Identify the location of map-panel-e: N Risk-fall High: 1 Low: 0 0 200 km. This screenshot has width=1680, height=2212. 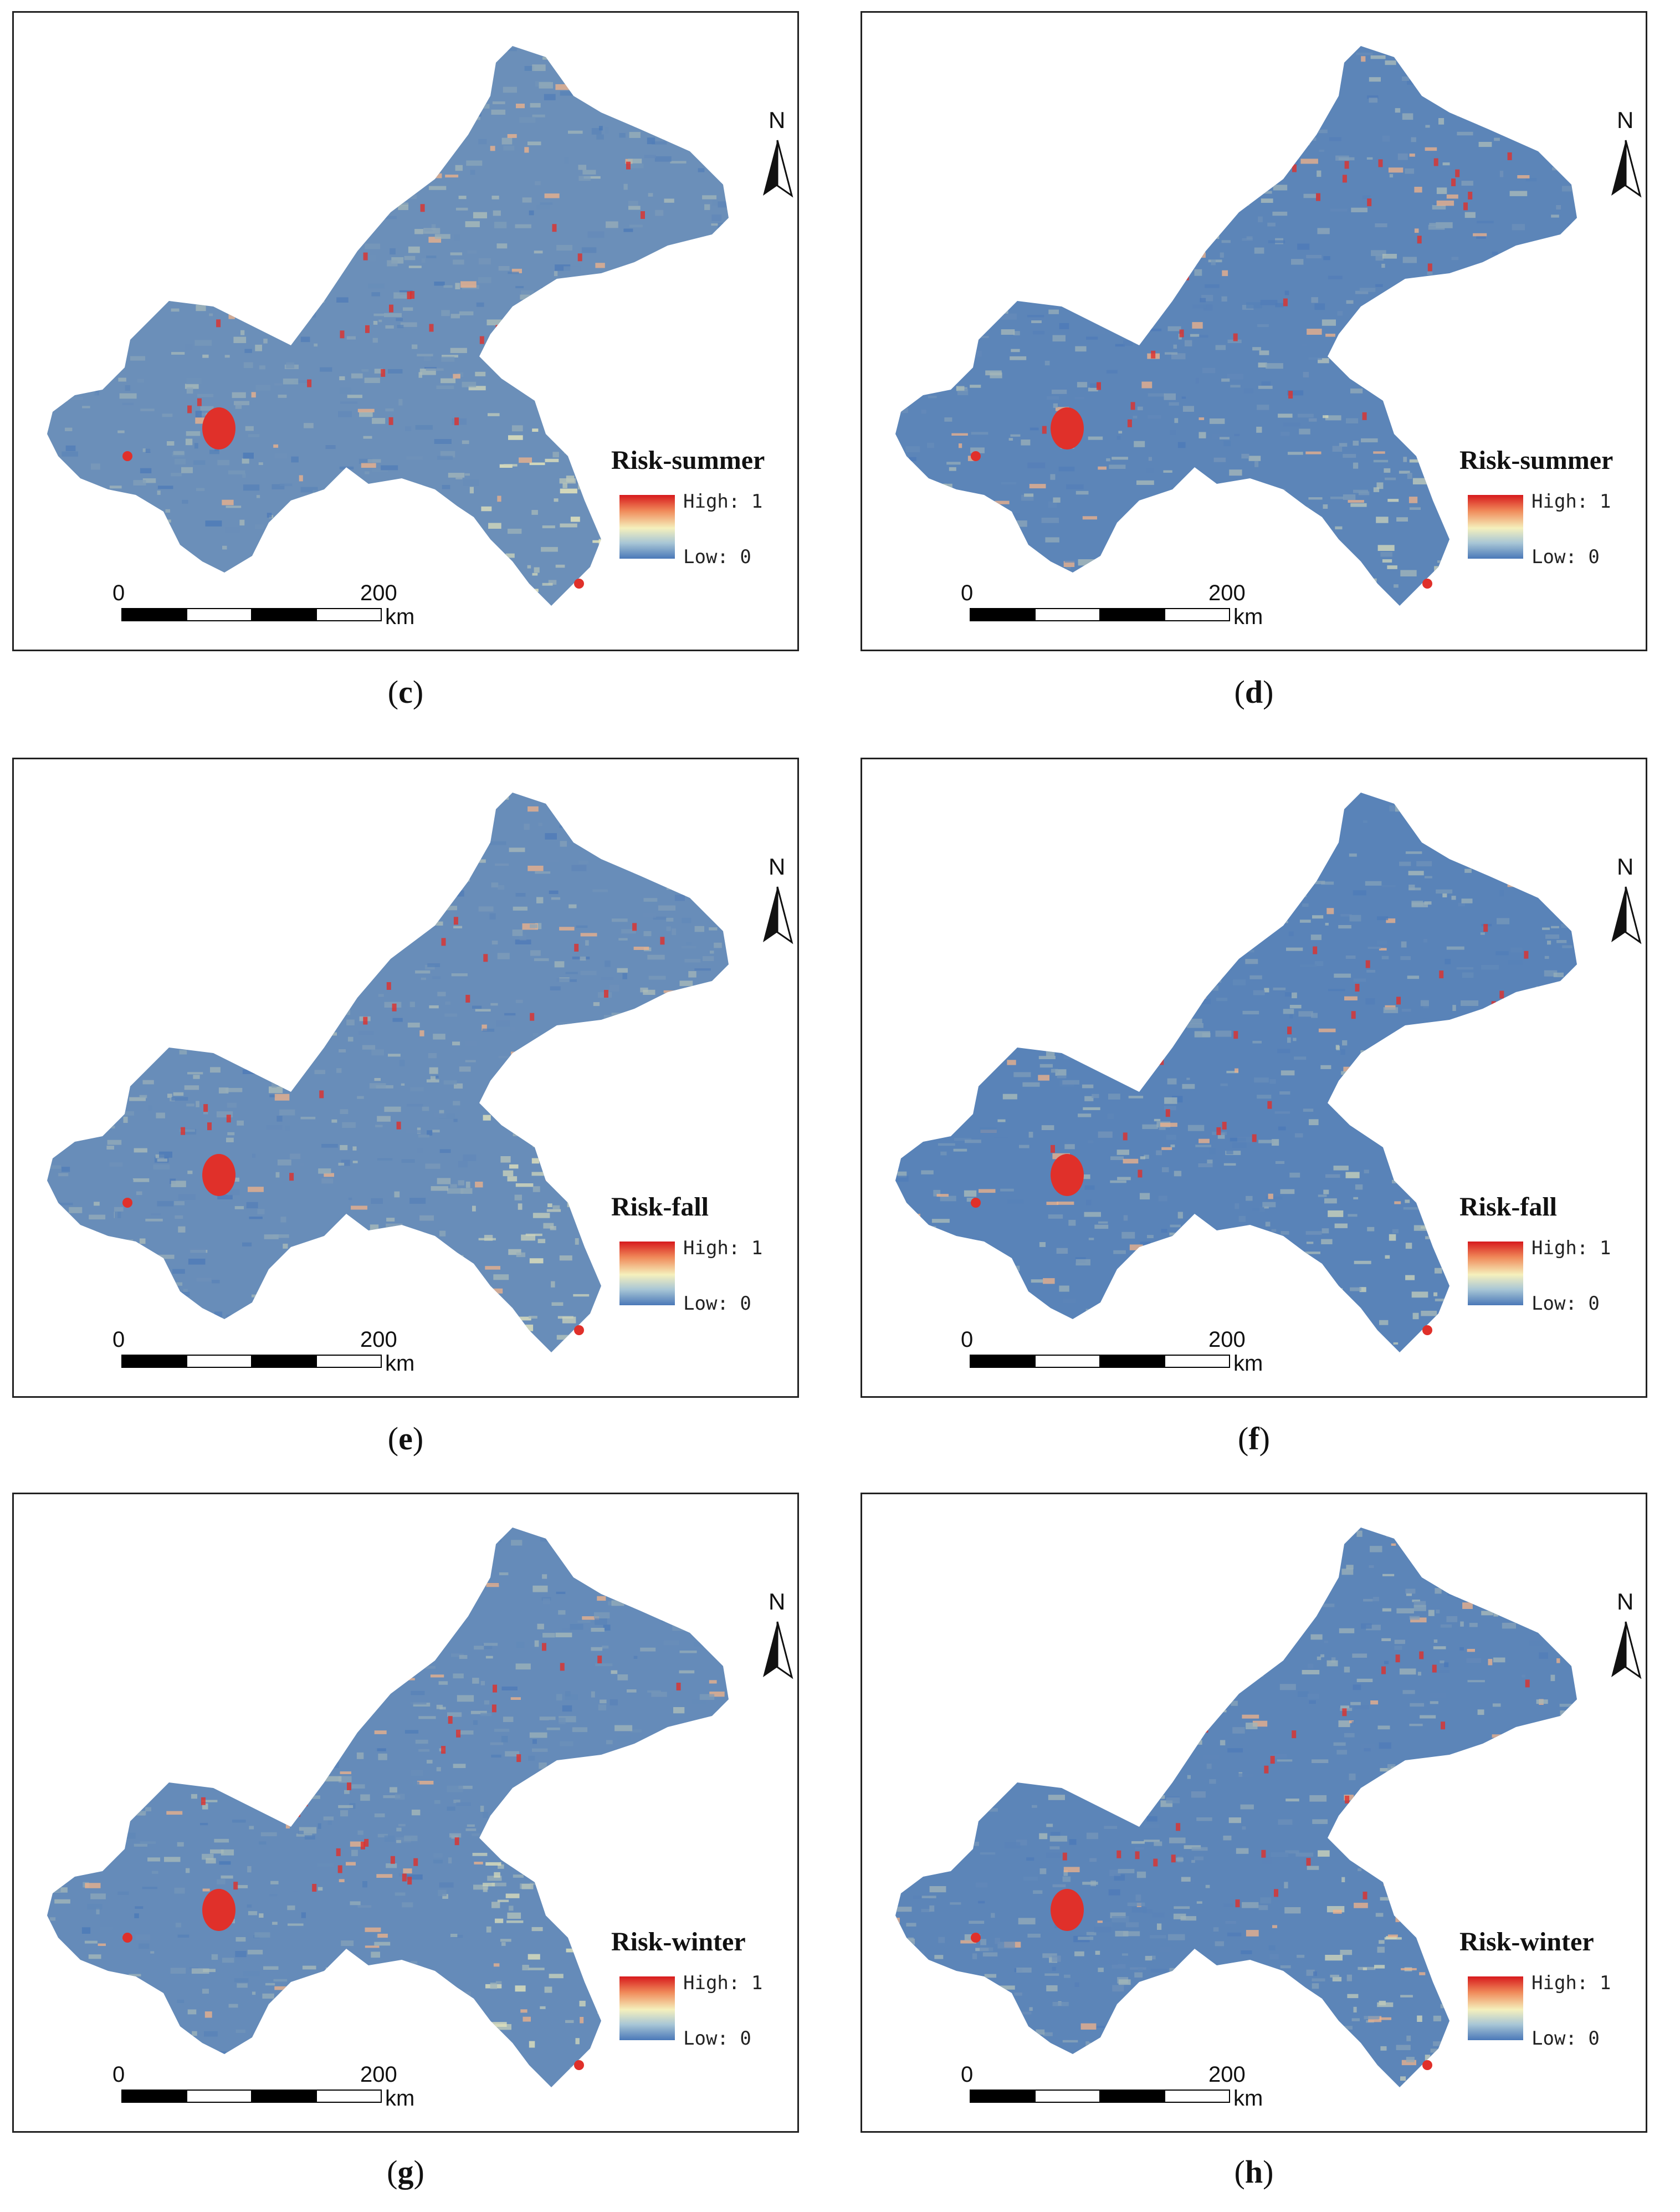
(405, 1078).